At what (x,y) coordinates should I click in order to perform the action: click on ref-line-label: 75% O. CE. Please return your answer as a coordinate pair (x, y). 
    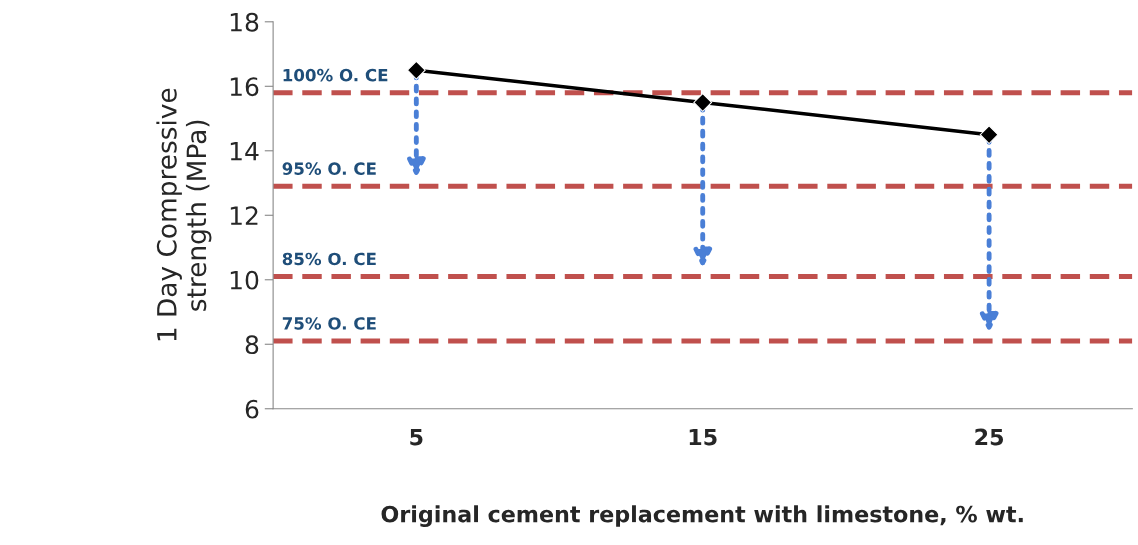
    Looking at the image, I should click on (329, 323).